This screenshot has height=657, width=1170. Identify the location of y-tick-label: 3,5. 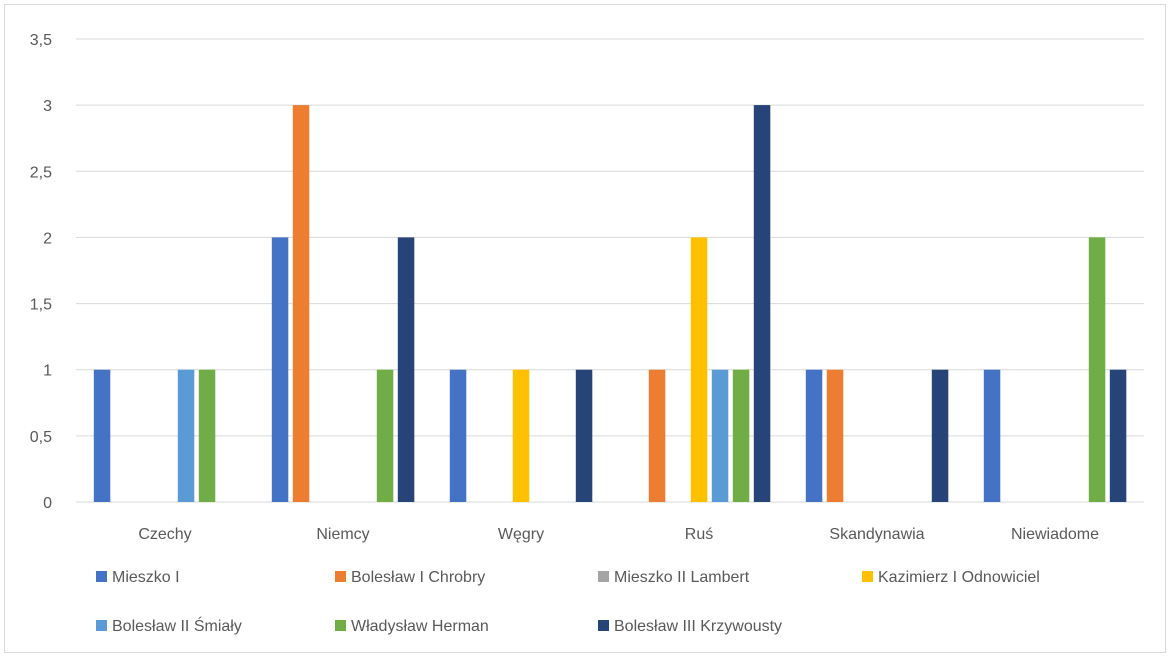
(41, 40).